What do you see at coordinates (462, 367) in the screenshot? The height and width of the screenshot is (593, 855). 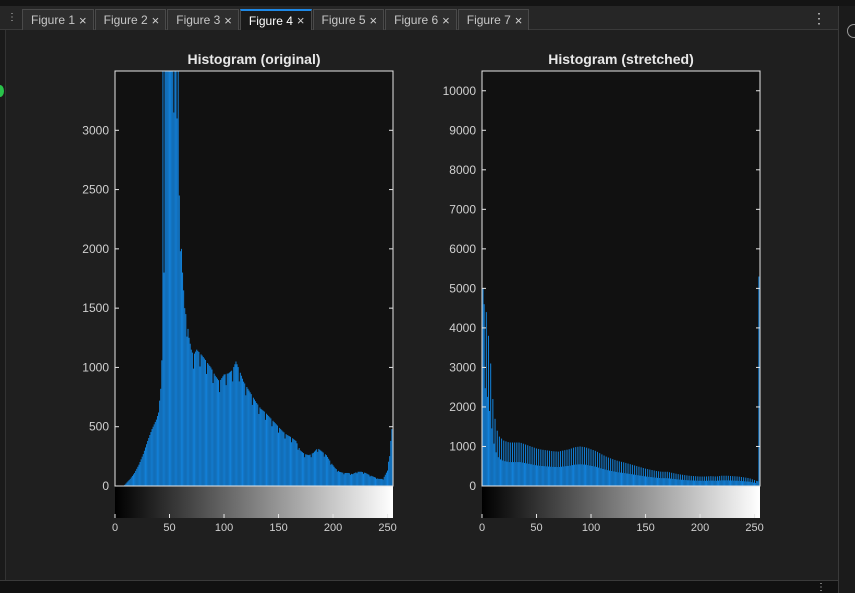 I see `y-tick-label: 3000` at bounding box center [462, 367].